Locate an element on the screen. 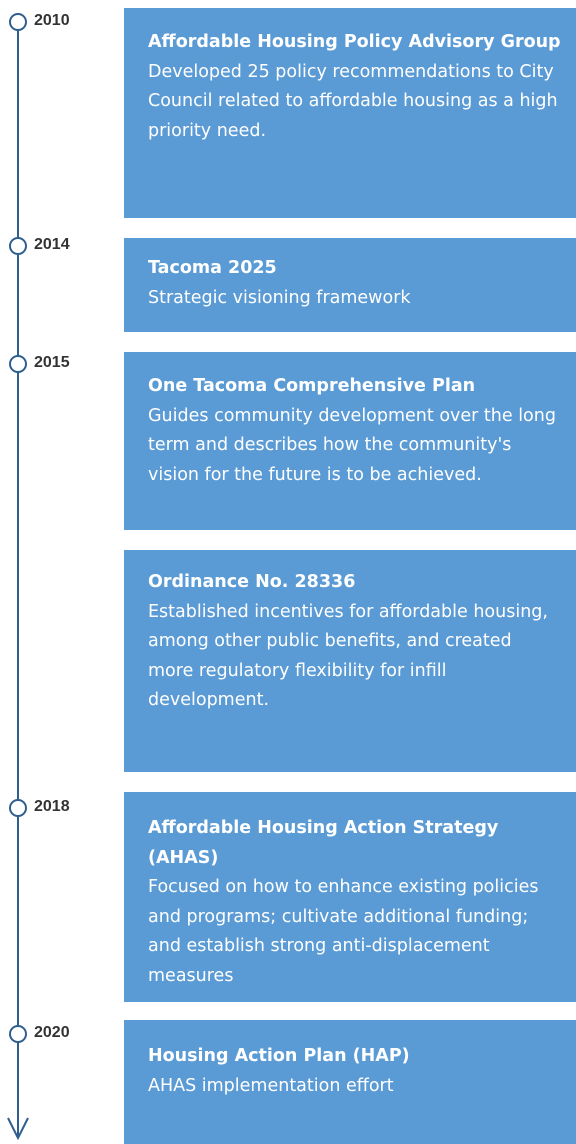 This screenshot has height=1144, width=576. axis-arrow is located at coordinates (18, 1129).